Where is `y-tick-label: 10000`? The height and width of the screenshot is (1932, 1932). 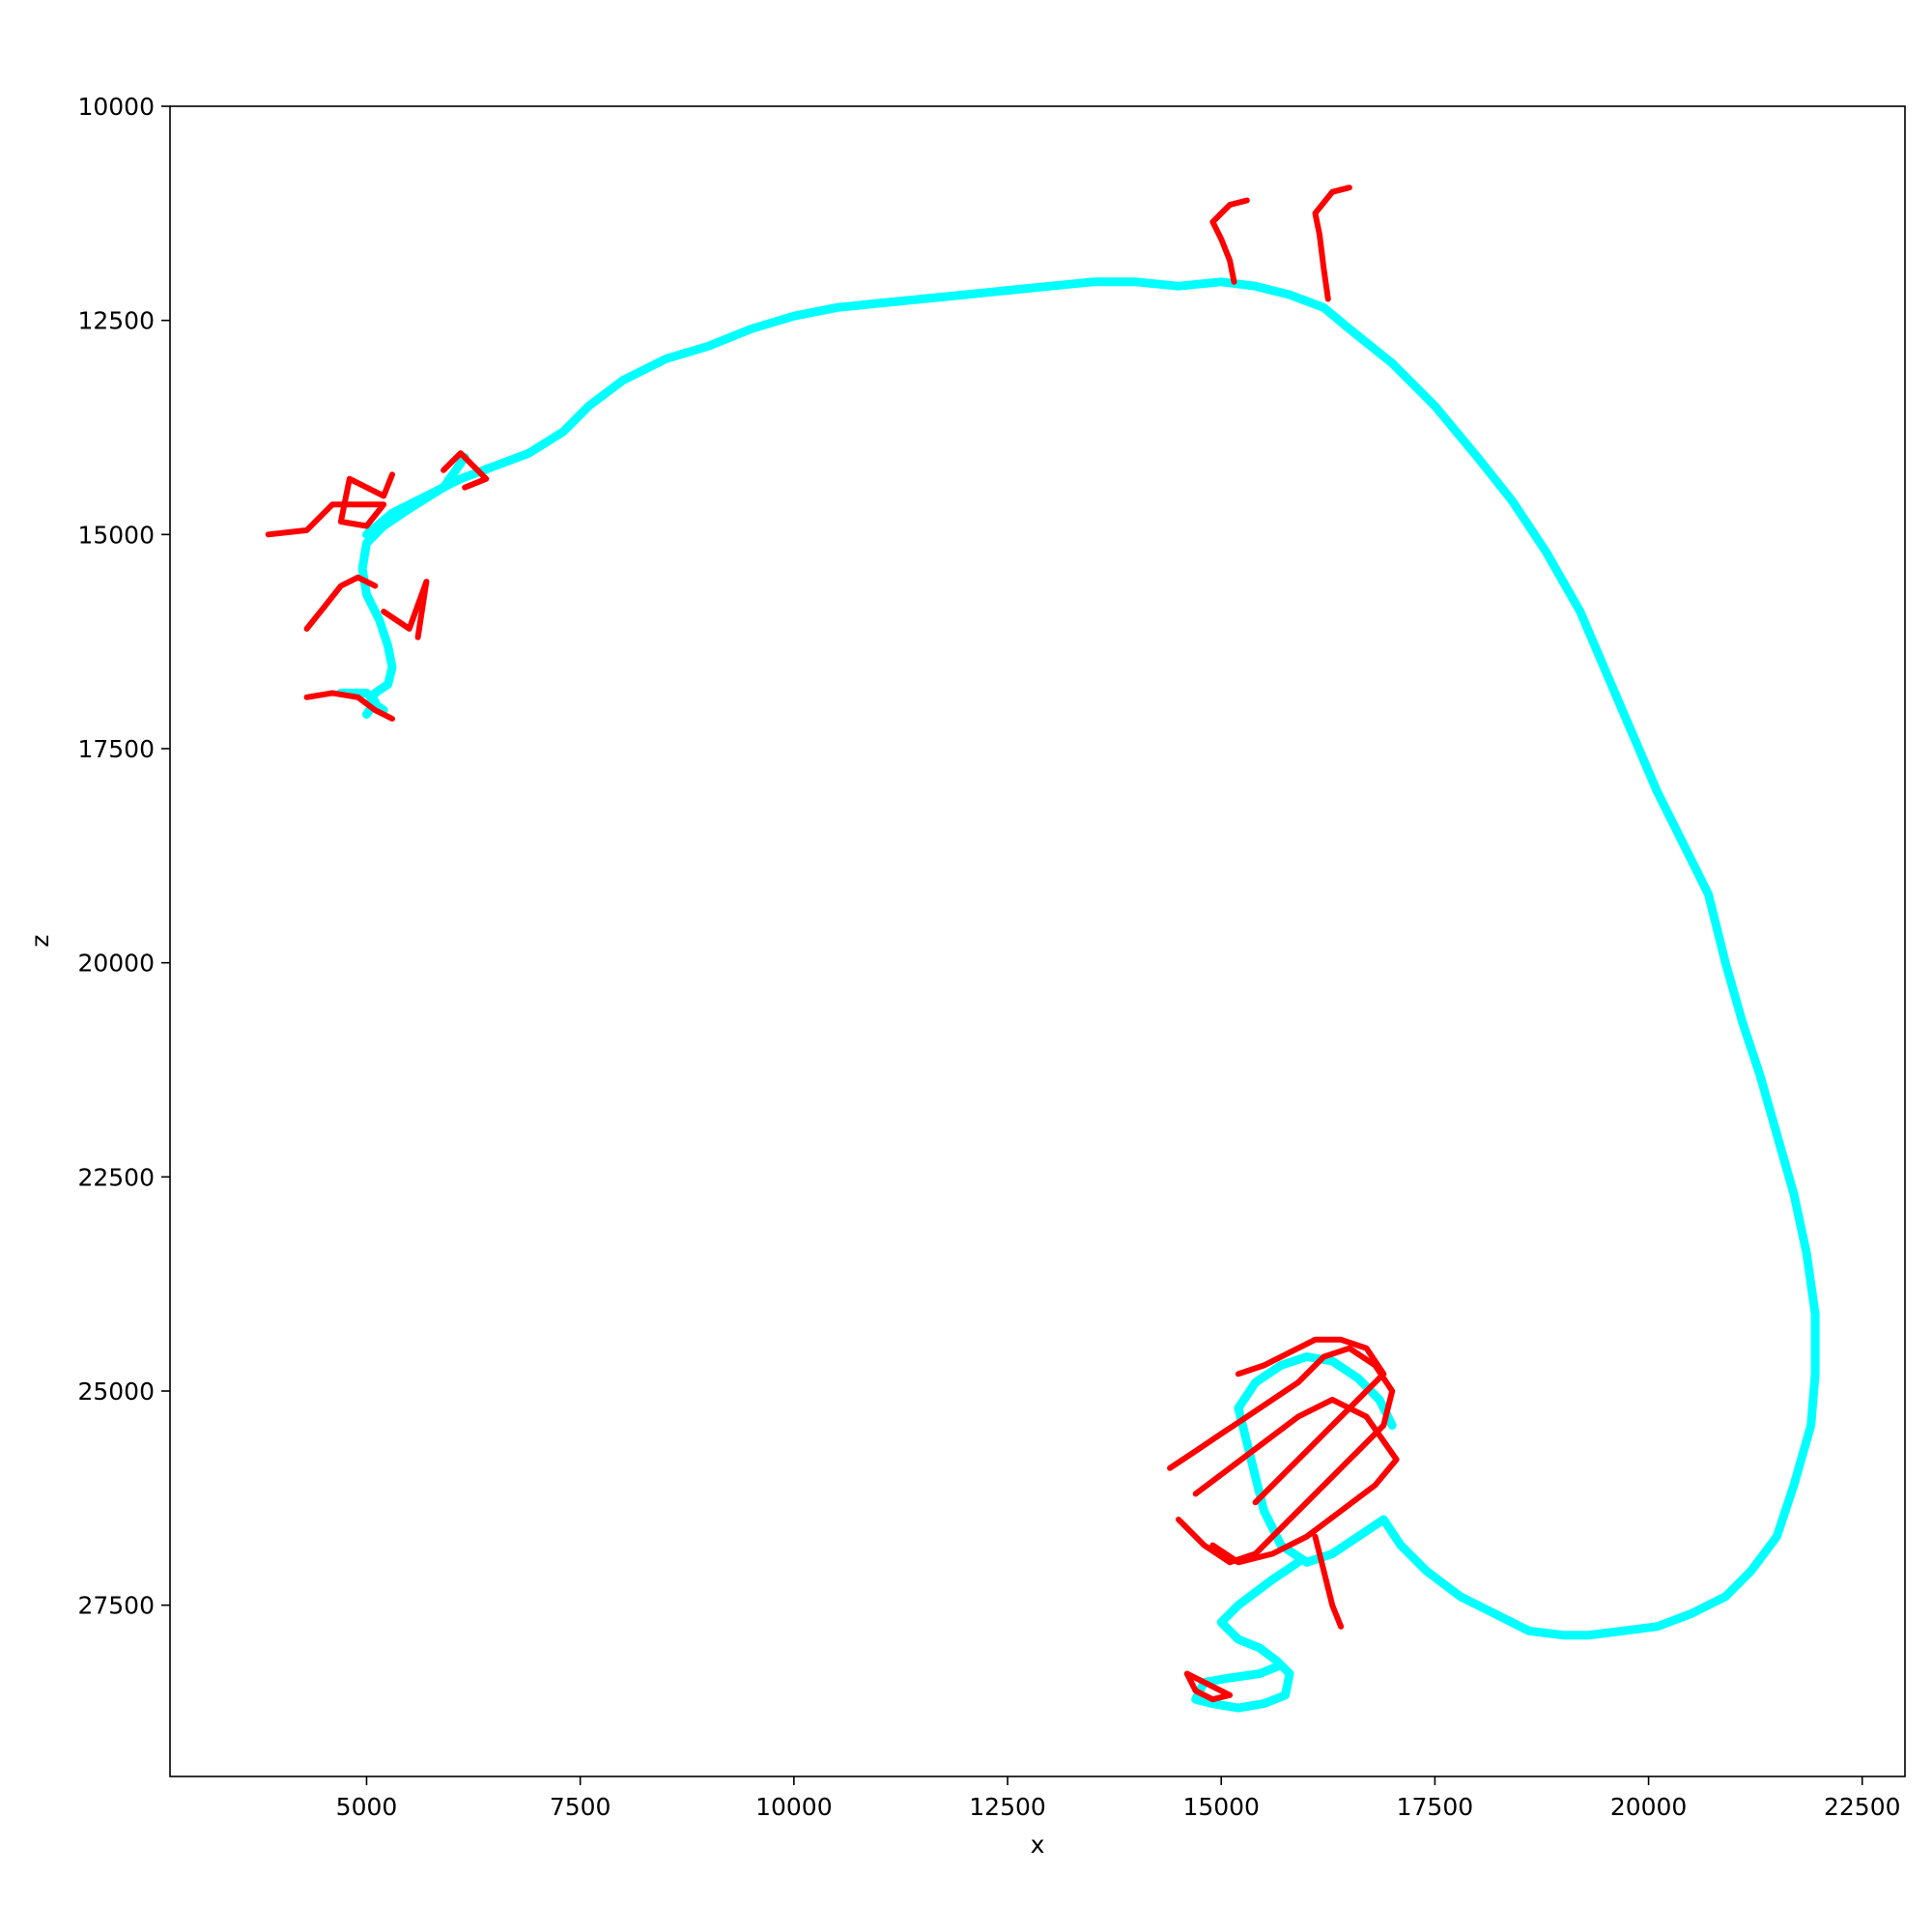 y-tick-label: 10000 is located at coordinates (116, 107).